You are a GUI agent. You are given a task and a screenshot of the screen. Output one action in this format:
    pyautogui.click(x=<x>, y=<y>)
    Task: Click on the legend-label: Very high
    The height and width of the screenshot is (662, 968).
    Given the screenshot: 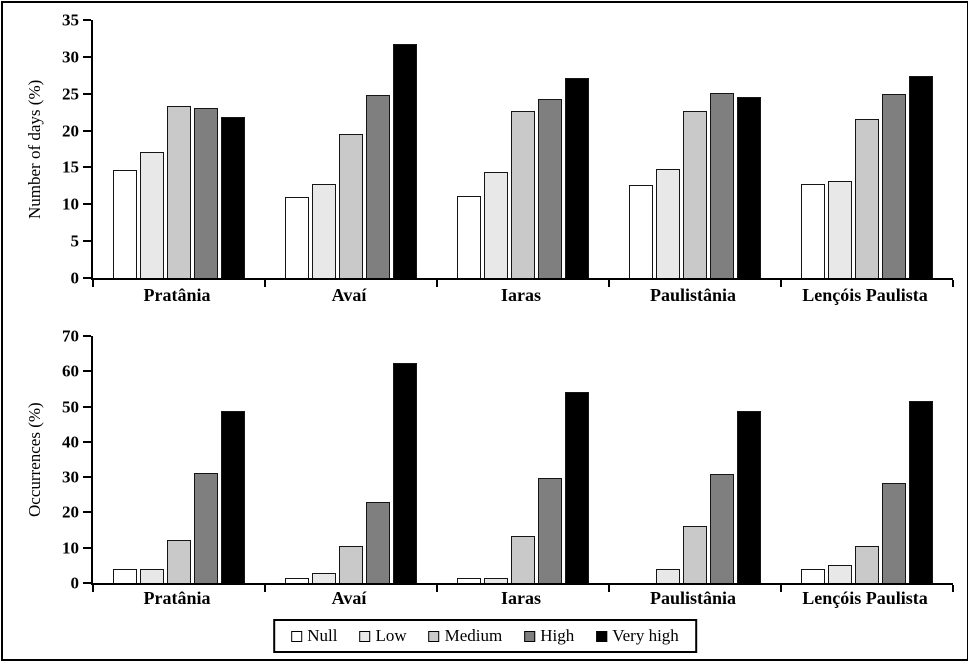 What is the action you would take?
    pyautogui.click(x=645, y=635)
    